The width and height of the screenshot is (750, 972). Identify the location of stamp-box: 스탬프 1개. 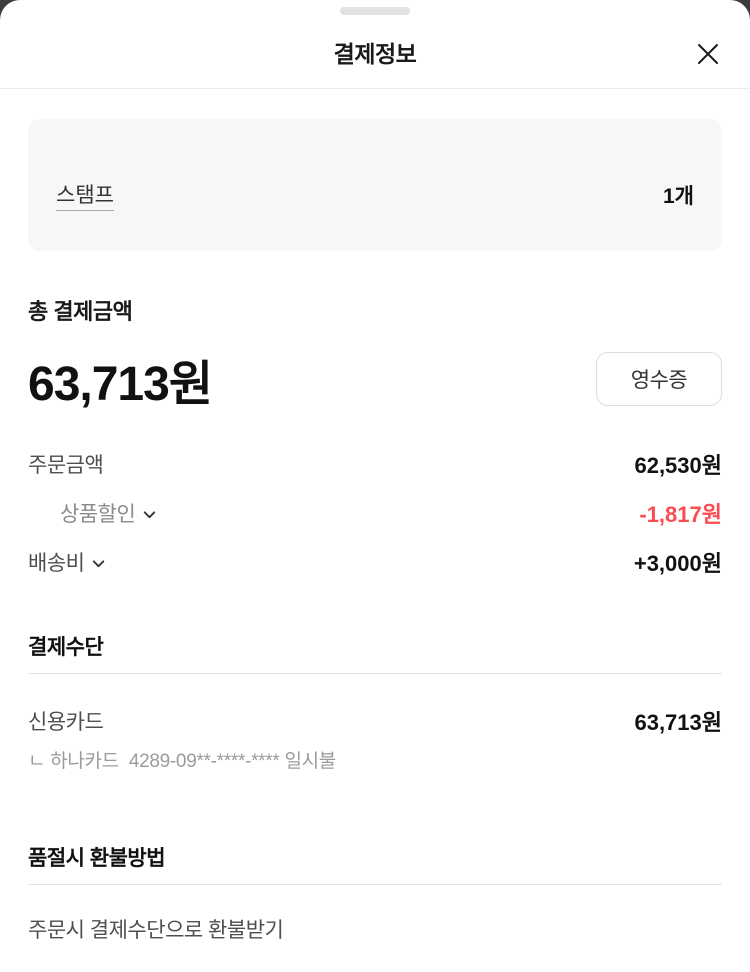
(375, 185).